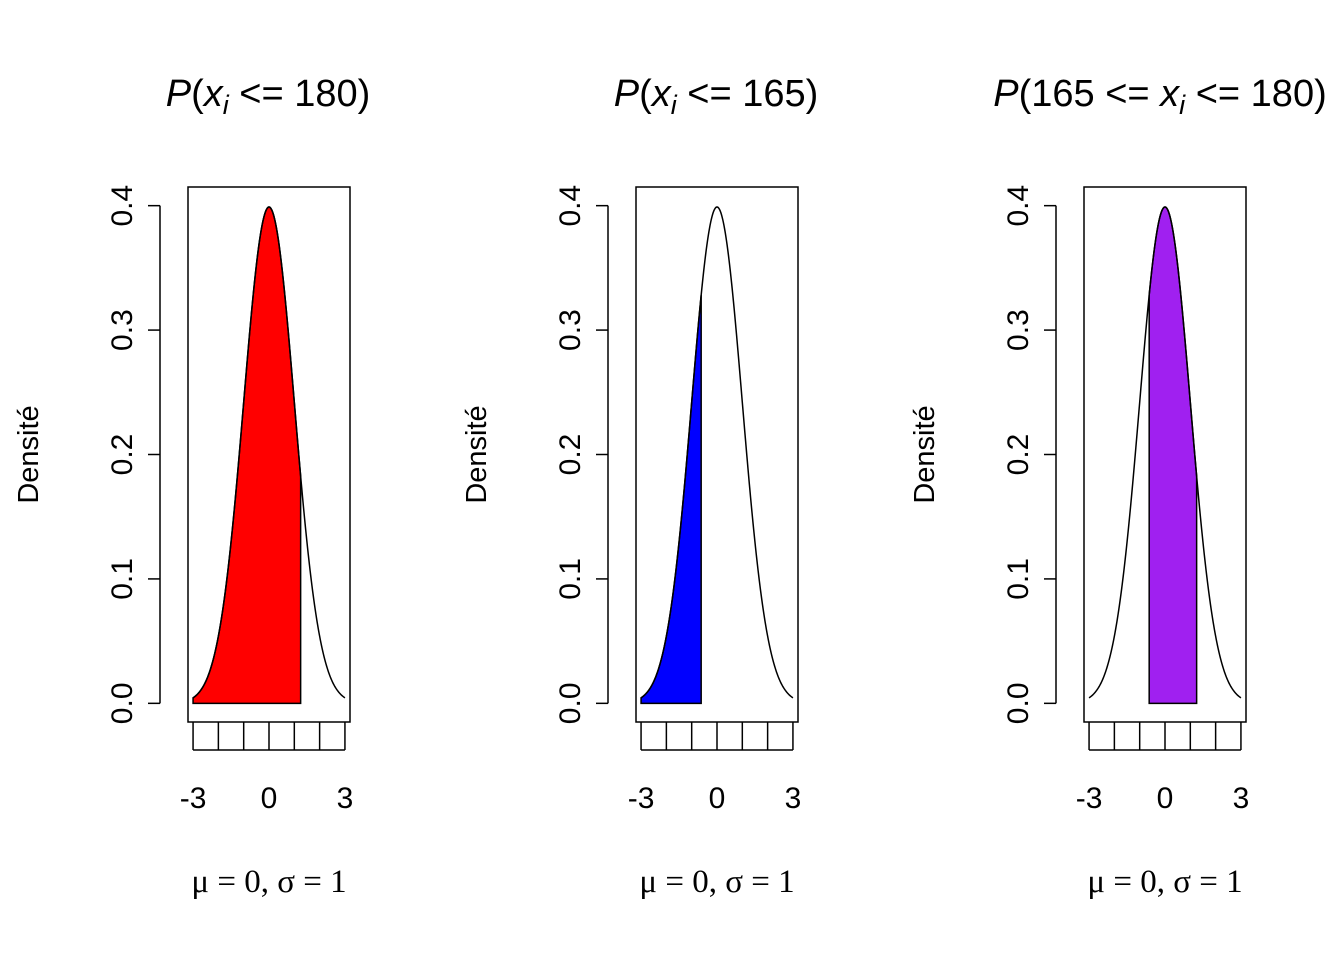  What do you see at coordinates (268, 96) in the screenshot?
I see `chart-title: P(xi <= 180)` at bounding box center [268, 96].